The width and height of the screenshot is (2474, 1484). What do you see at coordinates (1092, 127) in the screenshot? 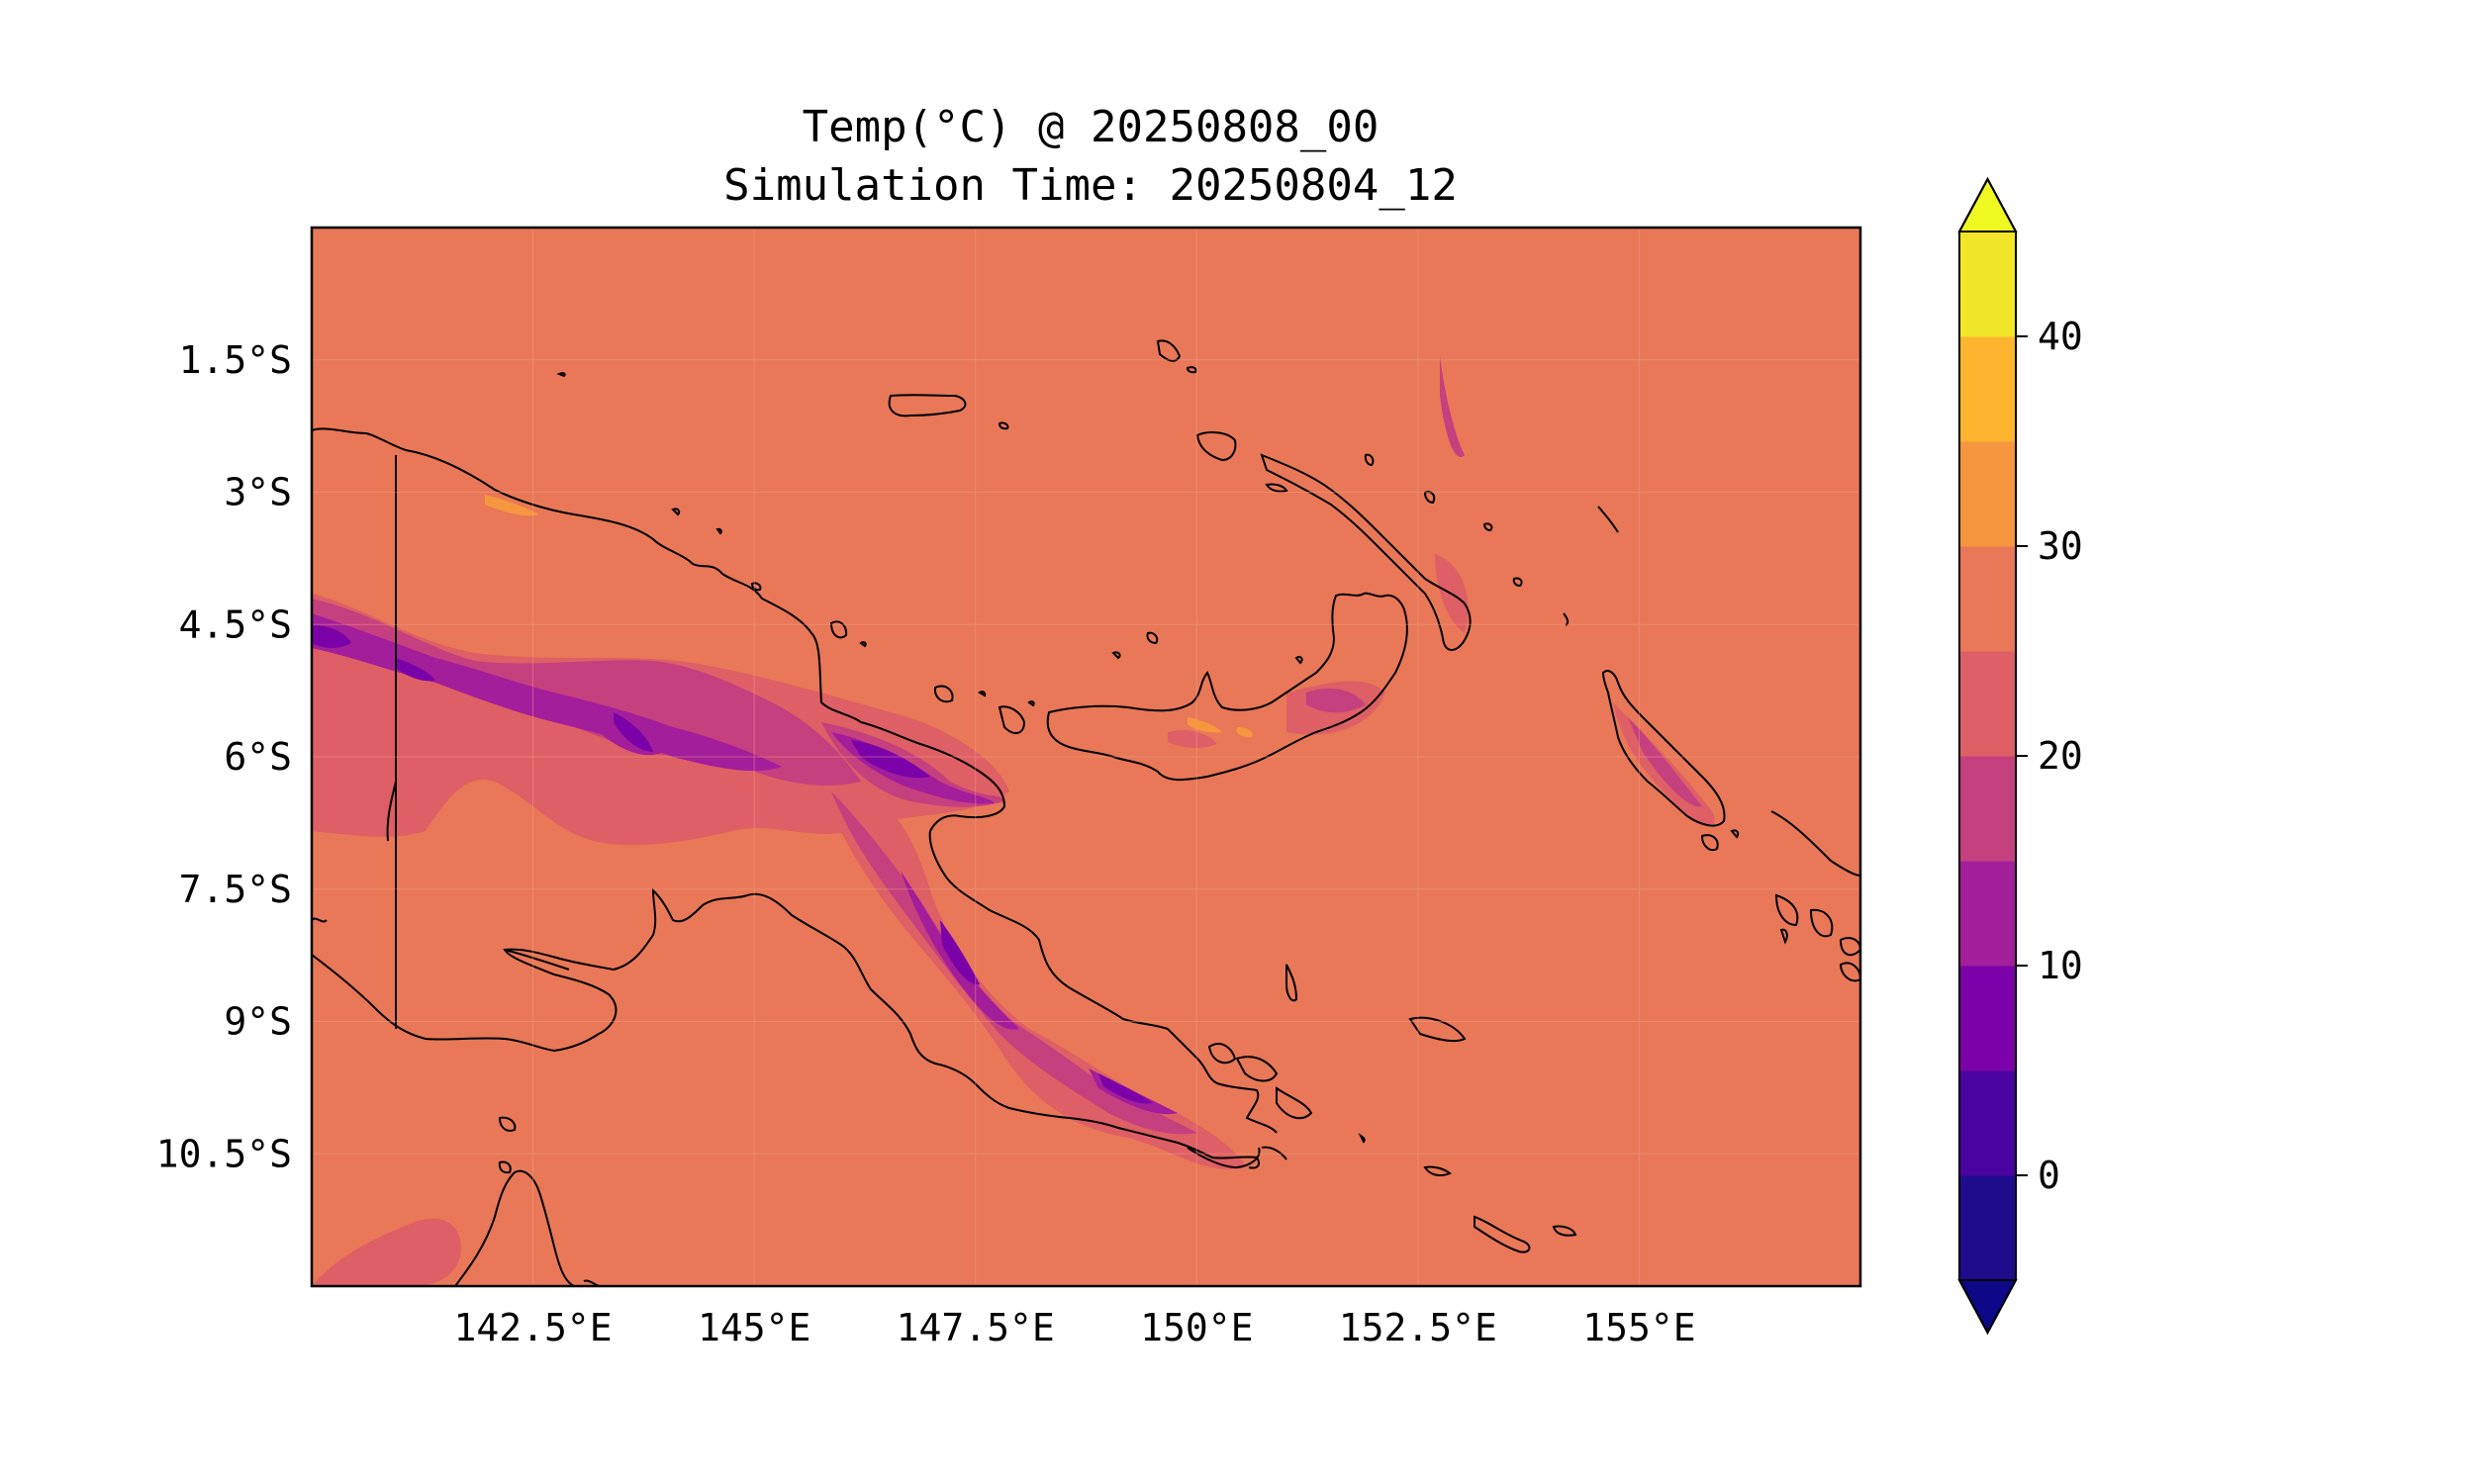
I see `map-title-line1: Temp(°C) @ 20250808_00` at bounding box center [1092, 127].